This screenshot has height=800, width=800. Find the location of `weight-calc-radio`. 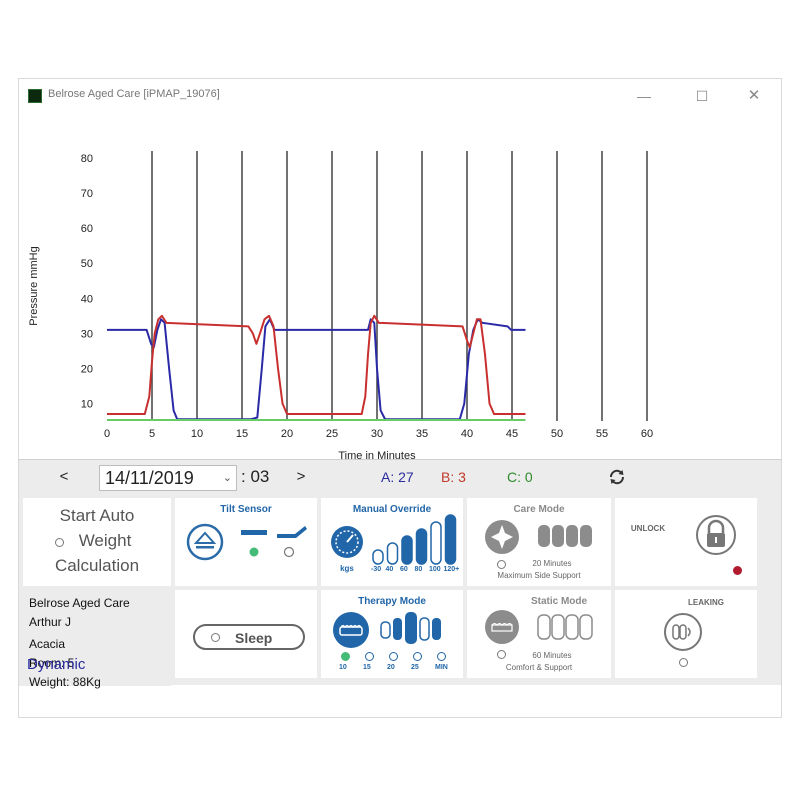

weight-calc-radio is located at coordinates (59, 542).